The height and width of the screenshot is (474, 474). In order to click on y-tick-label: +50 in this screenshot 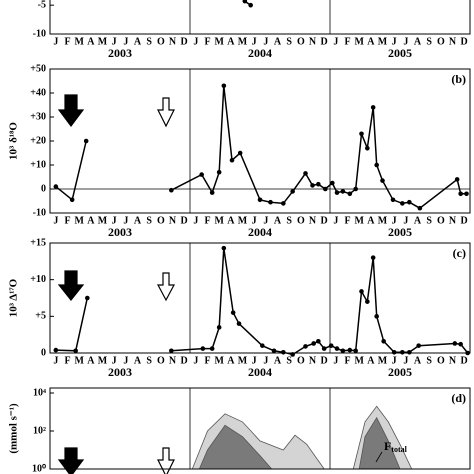, I will do `click(38, 68)`.